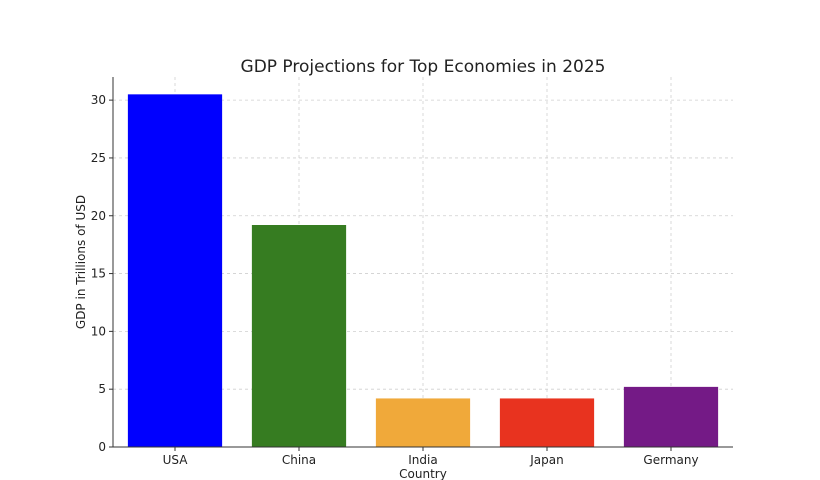 This screenshot has width=820, height=480. I want to click on y-axis-ticks: 0 5 10 15 20 25 30, so click(102, 273).